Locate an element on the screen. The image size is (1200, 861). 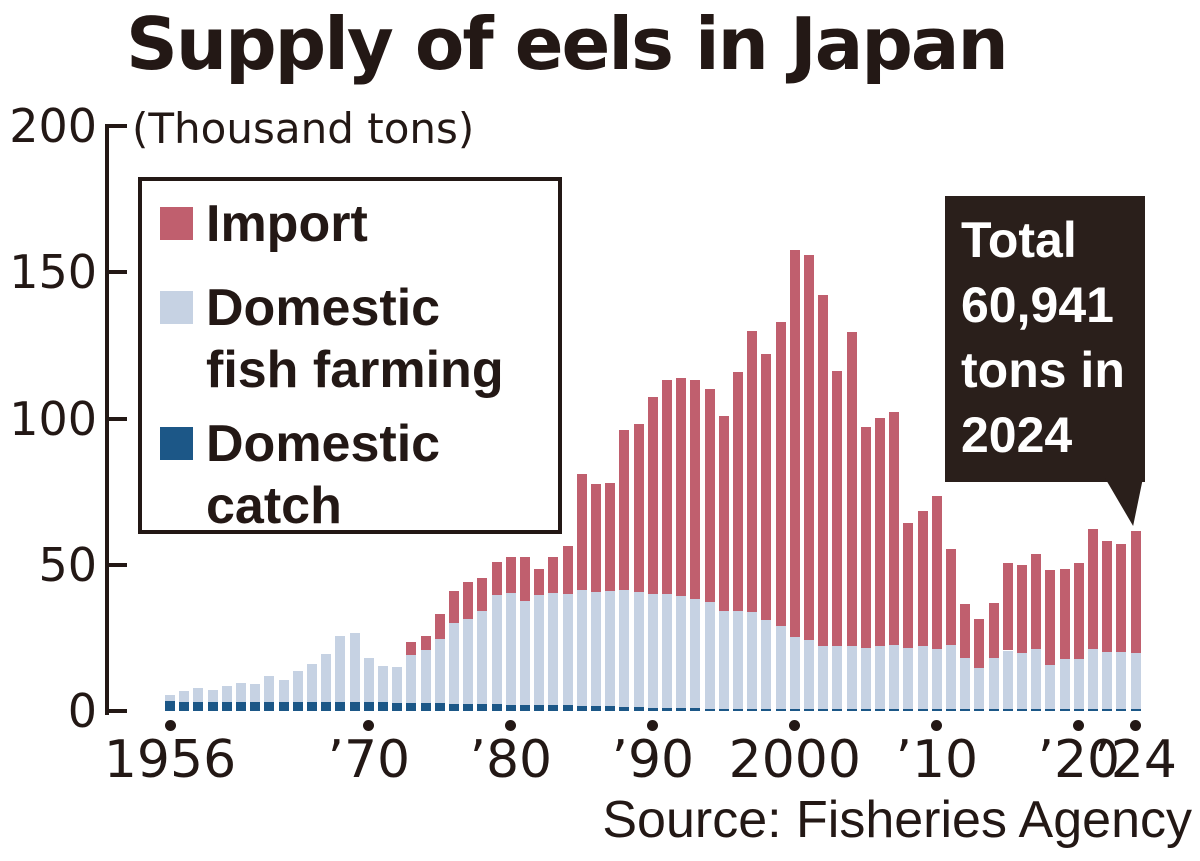
bar-2023-domestic-catch is located at coordinates (1121, 710).